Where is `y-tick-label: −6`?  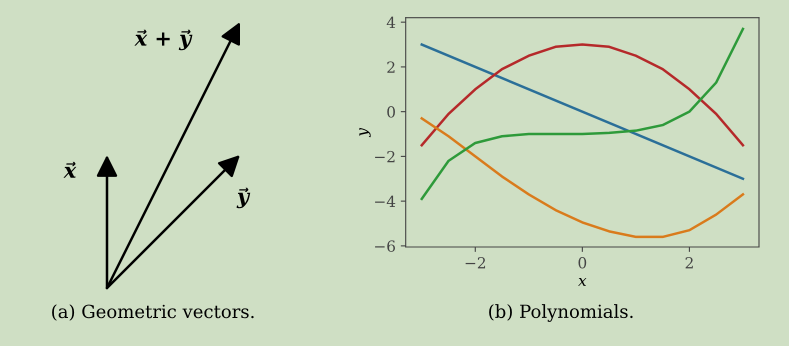
y-tick-label: −6 is located at coordinates (385, 246).